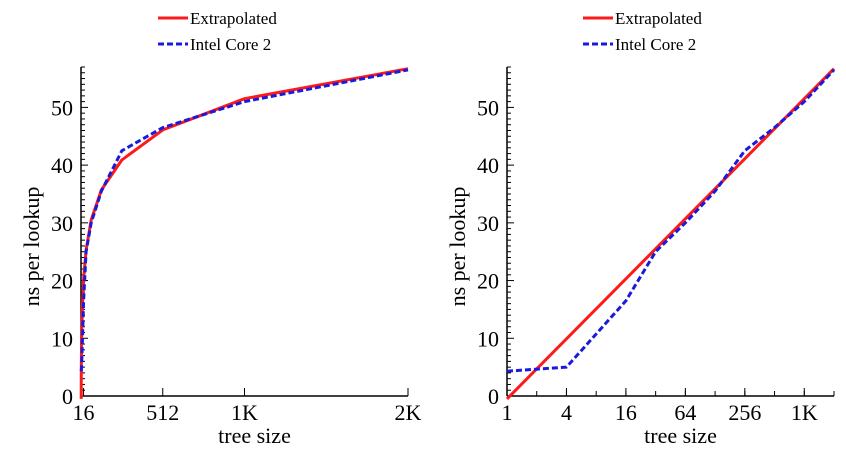  What do you see at coordinates (408, 412) in the screenshot?
I see `x-tick-label: 2K` at bounding box center [408, 412].